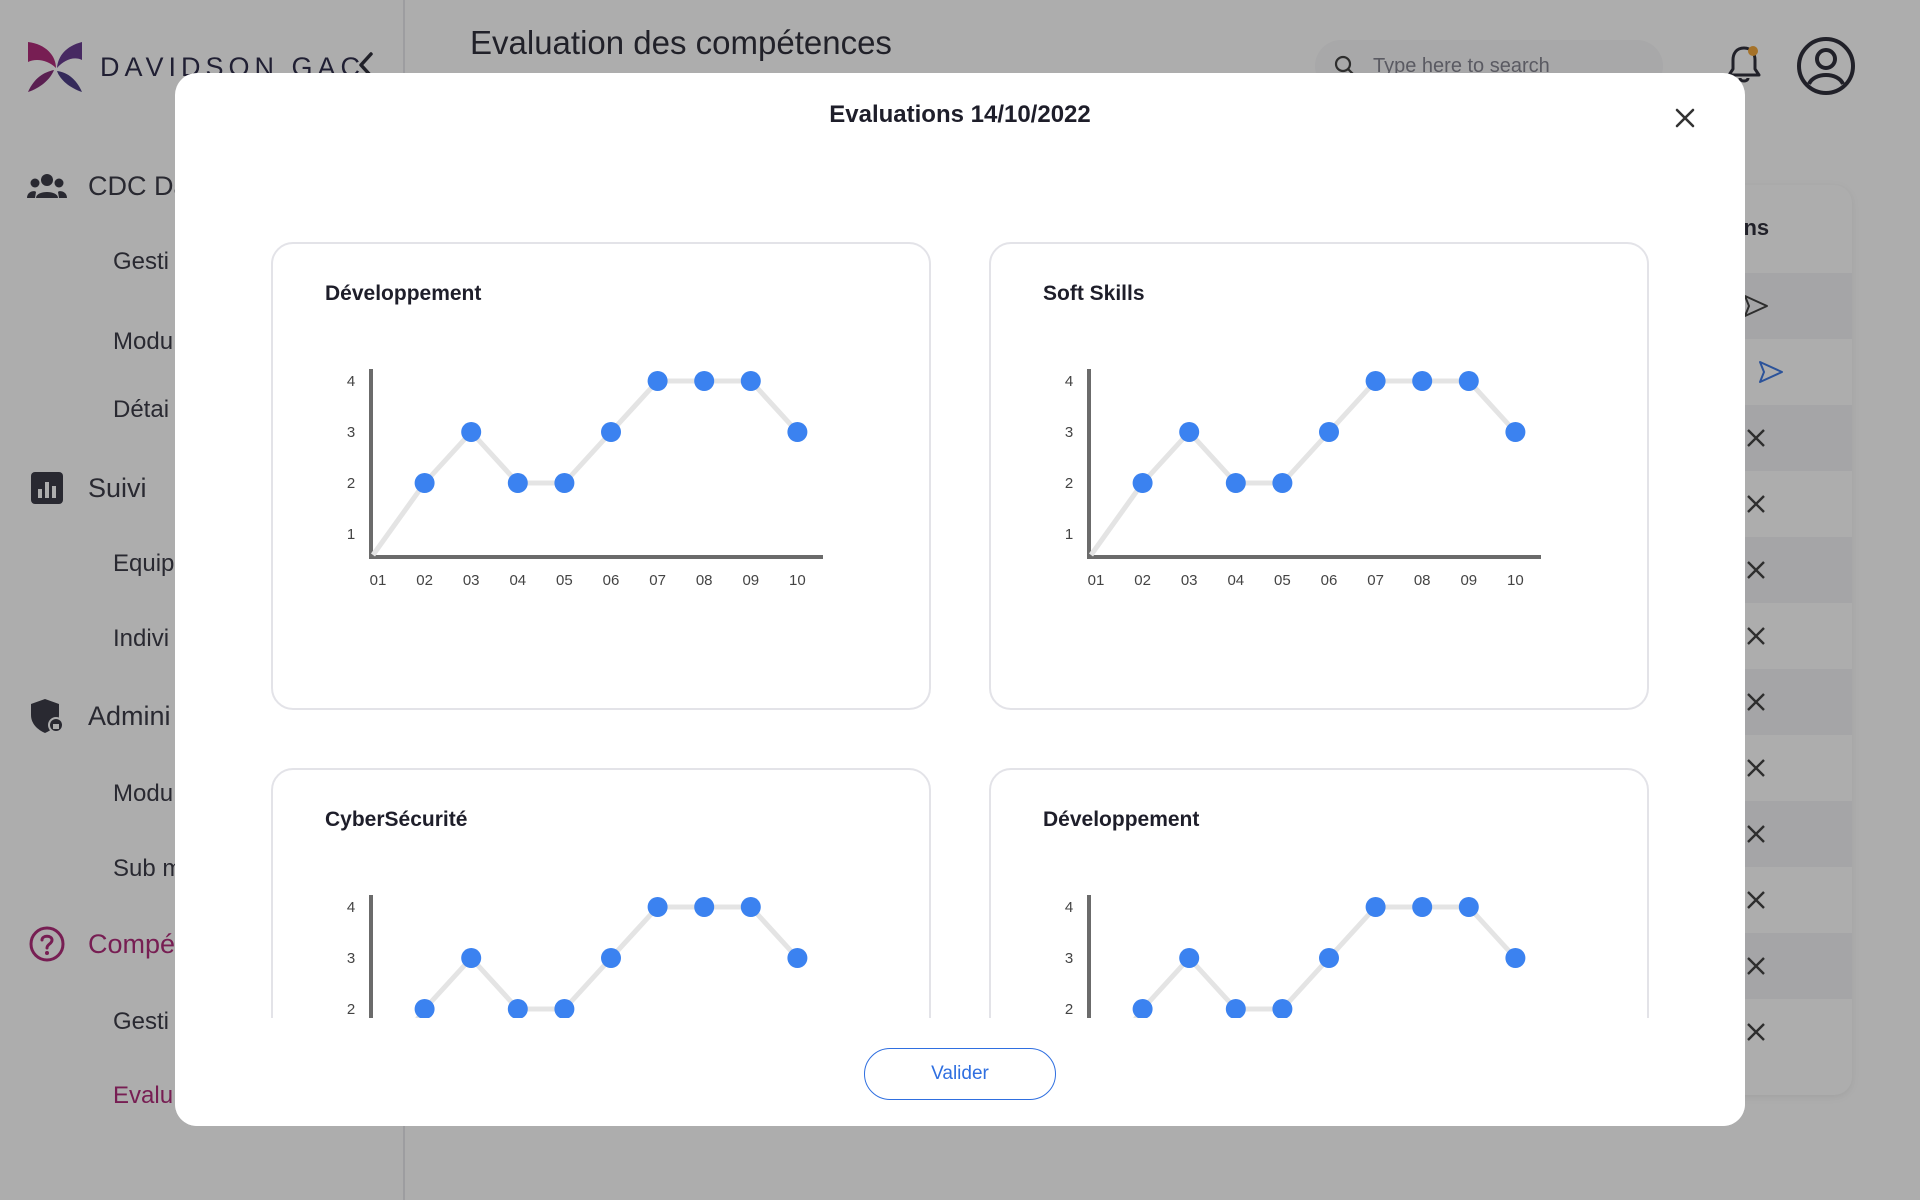  I want to click on group-icon, so click(47, 186).